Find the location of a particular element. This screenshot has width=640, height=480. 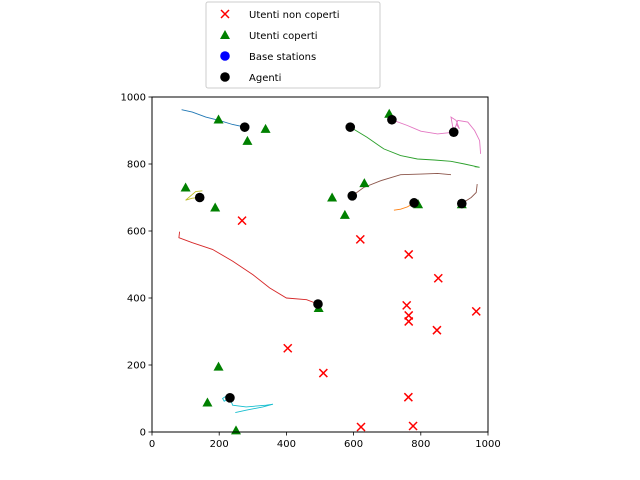

legend-entry: Utenti non coperti is located at coordinates (280, 15).